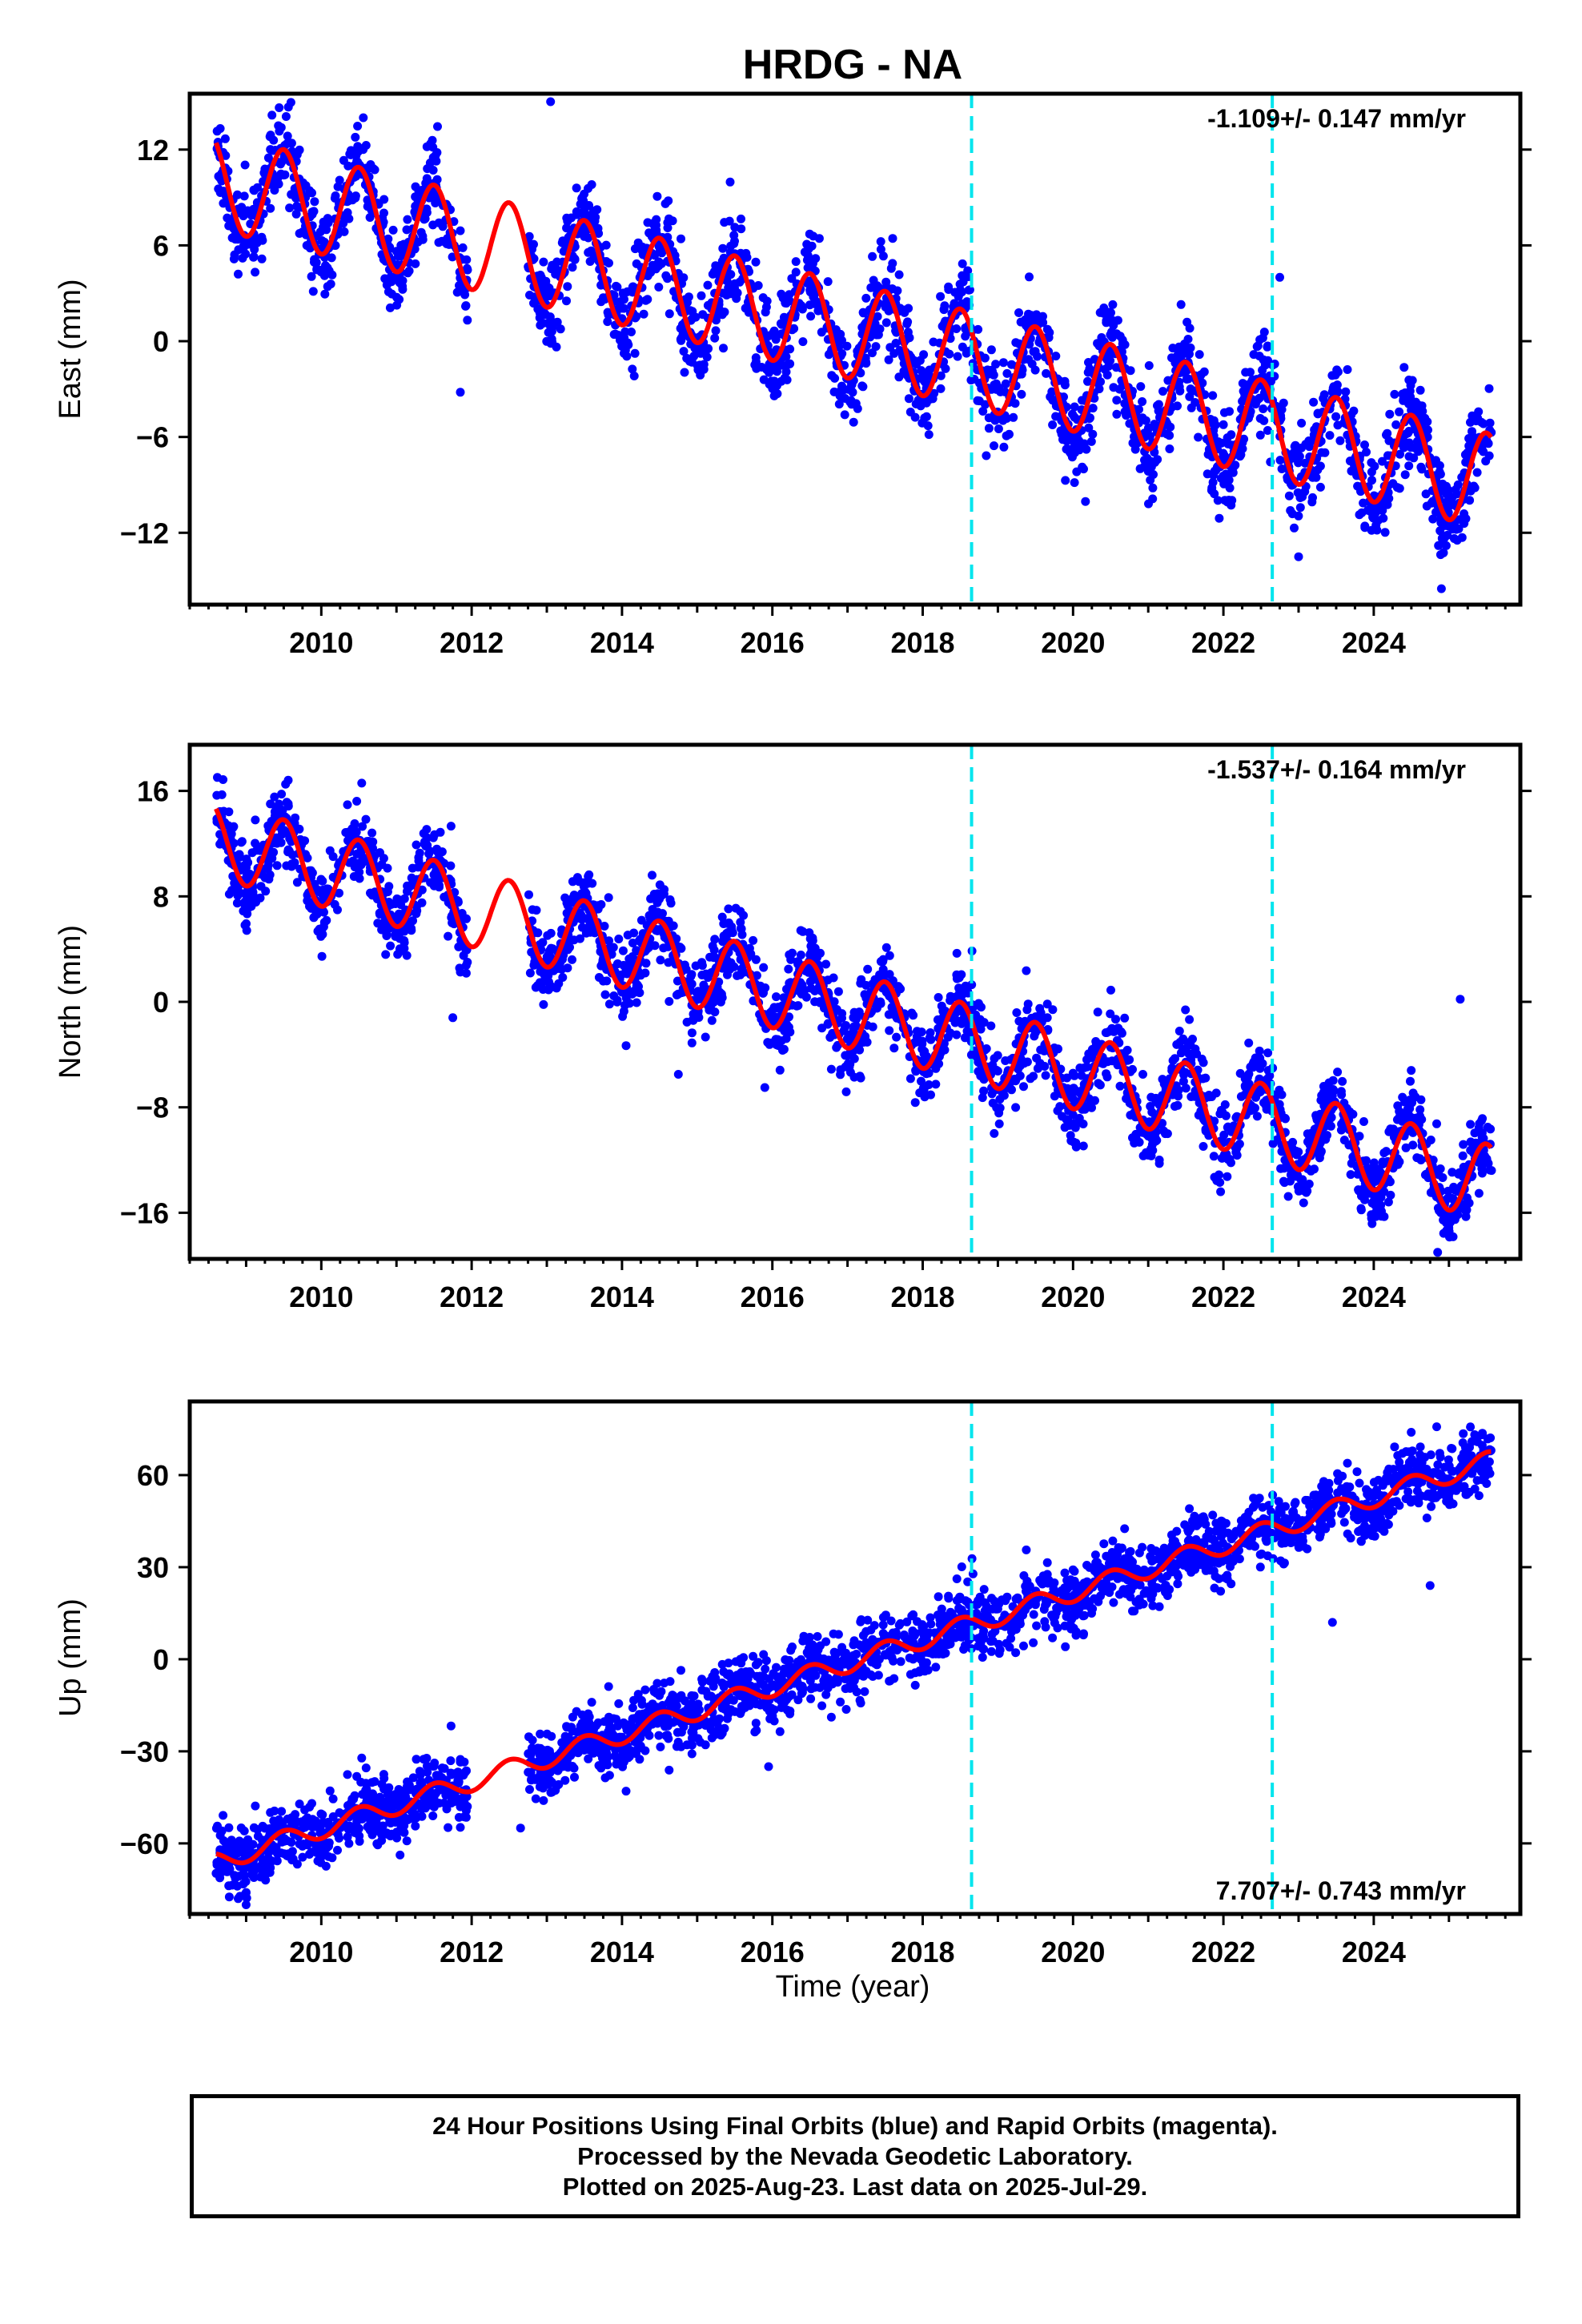  I want to click on x-tick-label: 2022, so click(1223, 642).